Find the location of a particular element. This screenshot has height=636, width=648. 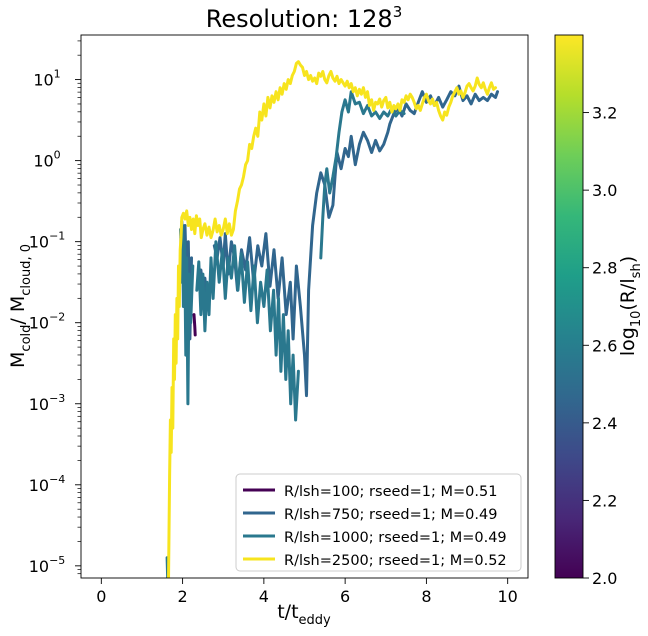

x-tick-label-4: 8 is located at coordinates (426, 596).